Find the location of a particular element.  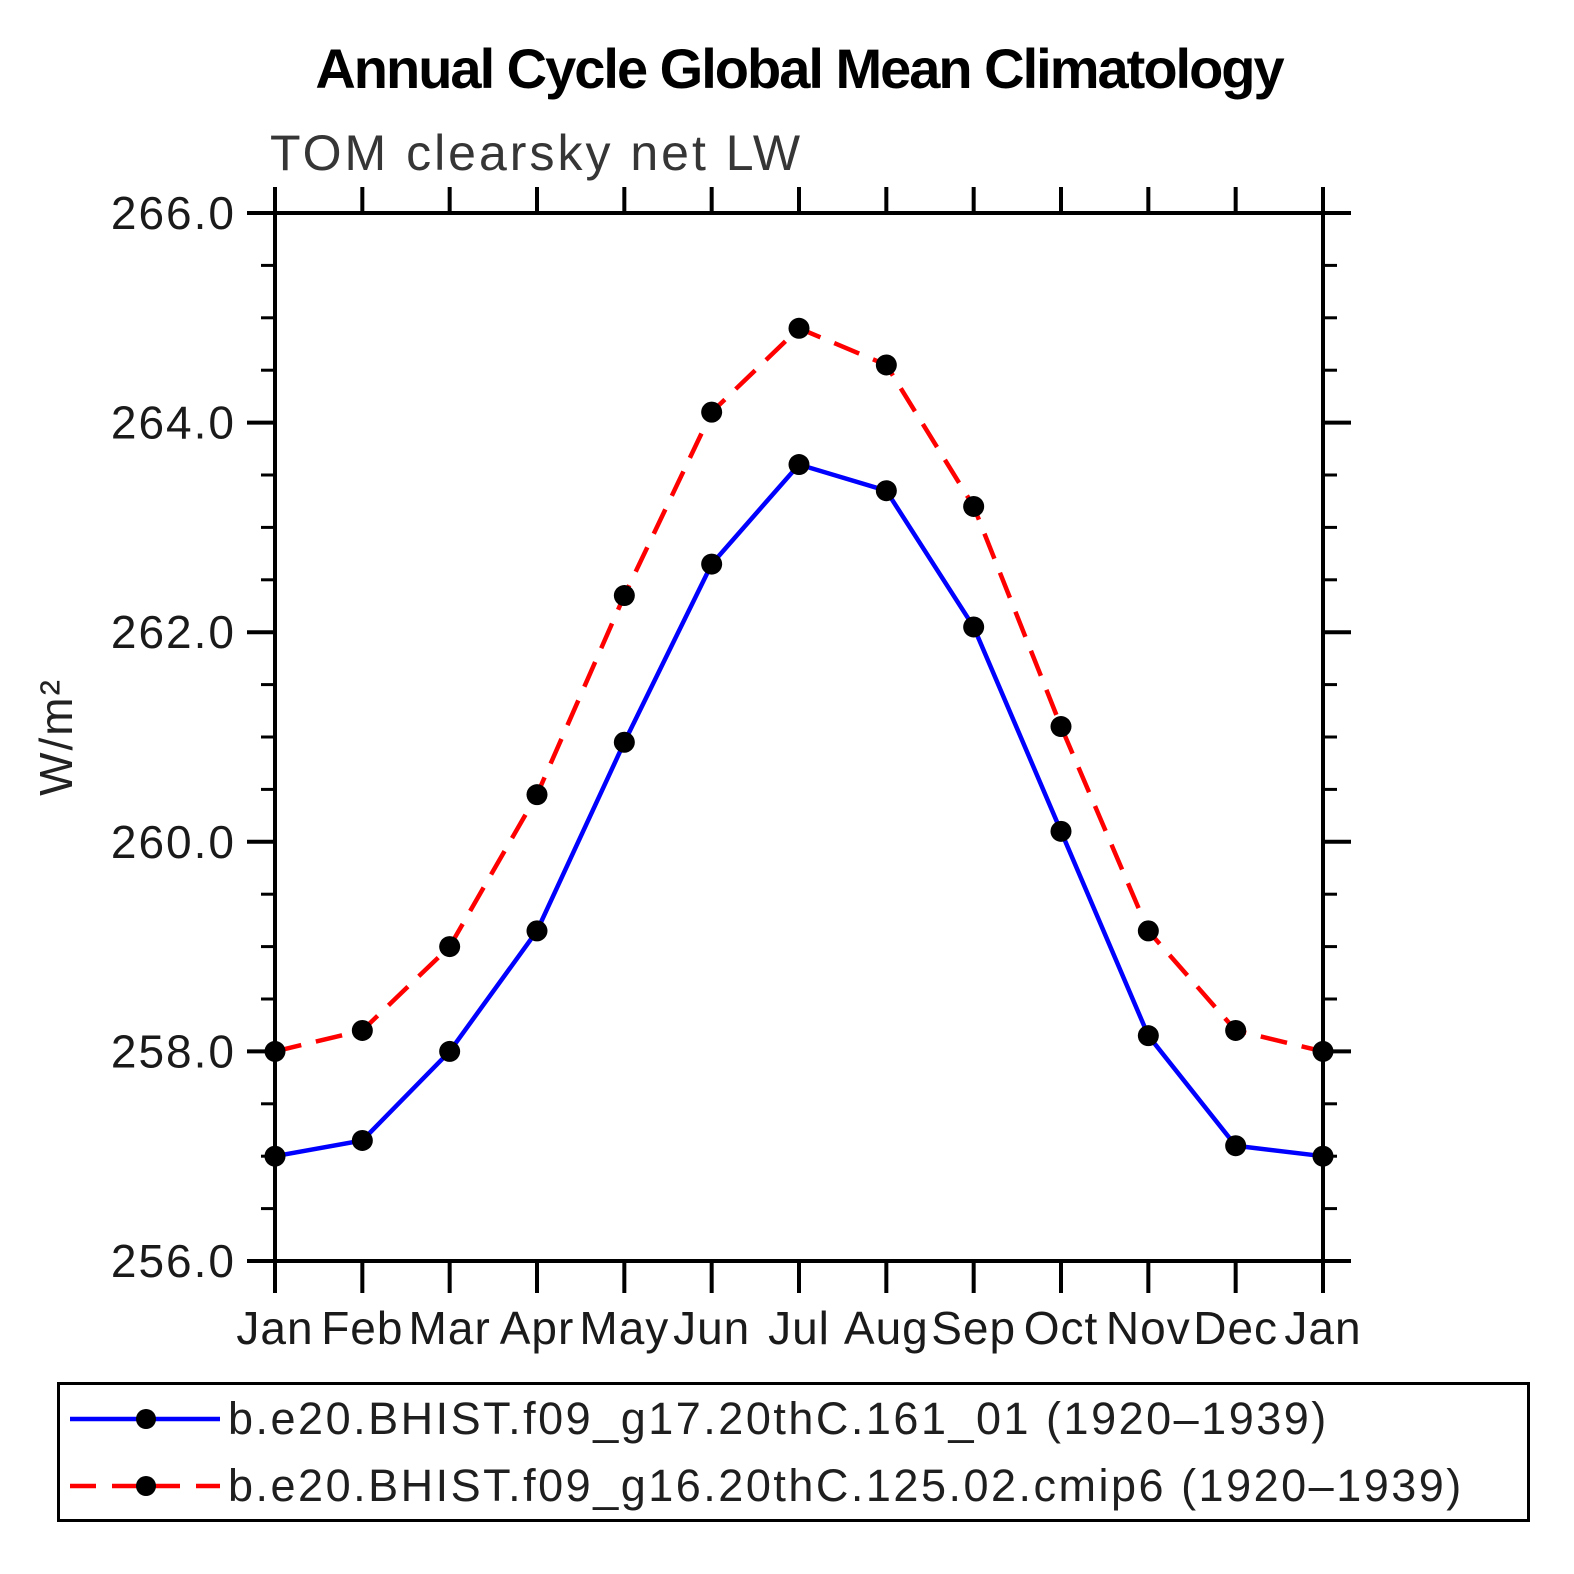

chart-subtitle: TOM clearsky net LW is located at coordinates (537, 153).